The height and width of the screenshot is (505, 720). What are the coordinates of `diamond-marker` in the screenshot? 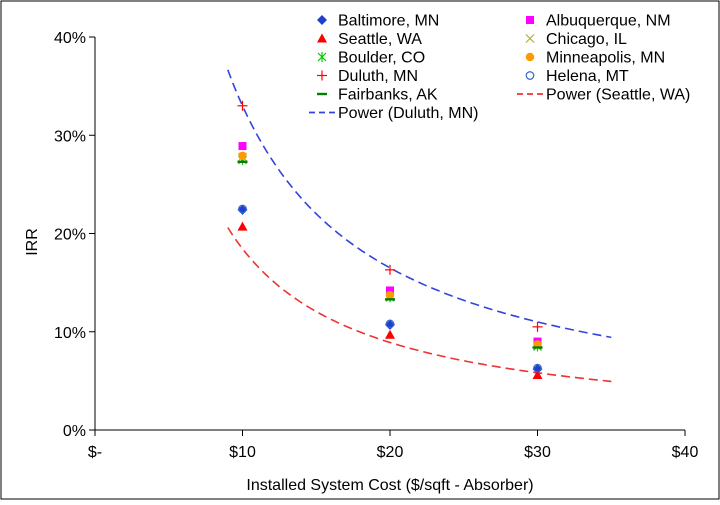 It's located at (322, 20).